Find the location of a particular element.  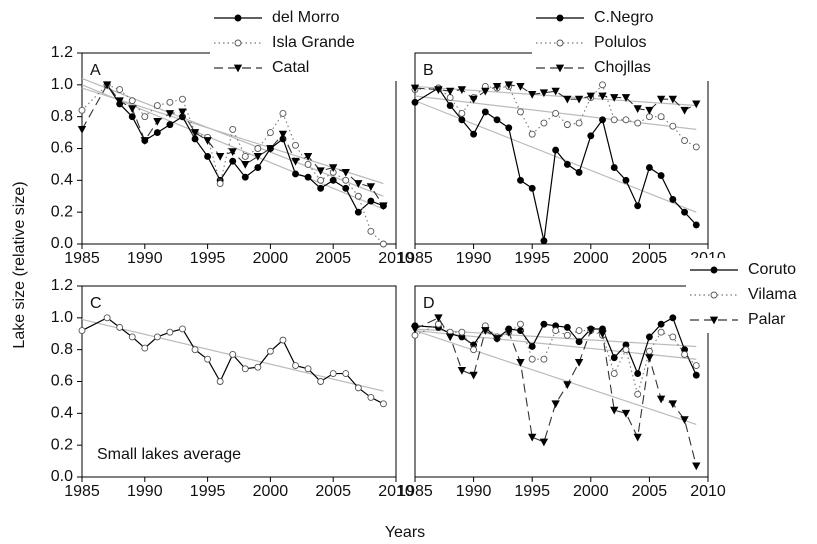

y-tick-label: 0.0 is located at coordinates (62, 476).